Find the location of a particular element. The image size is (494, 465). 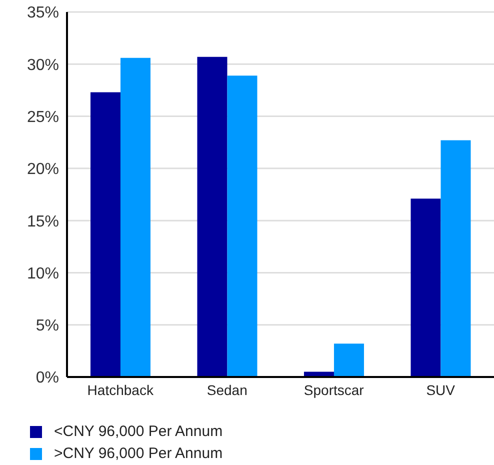

y-tick-label: 0% is located at coordinates (47, 378).